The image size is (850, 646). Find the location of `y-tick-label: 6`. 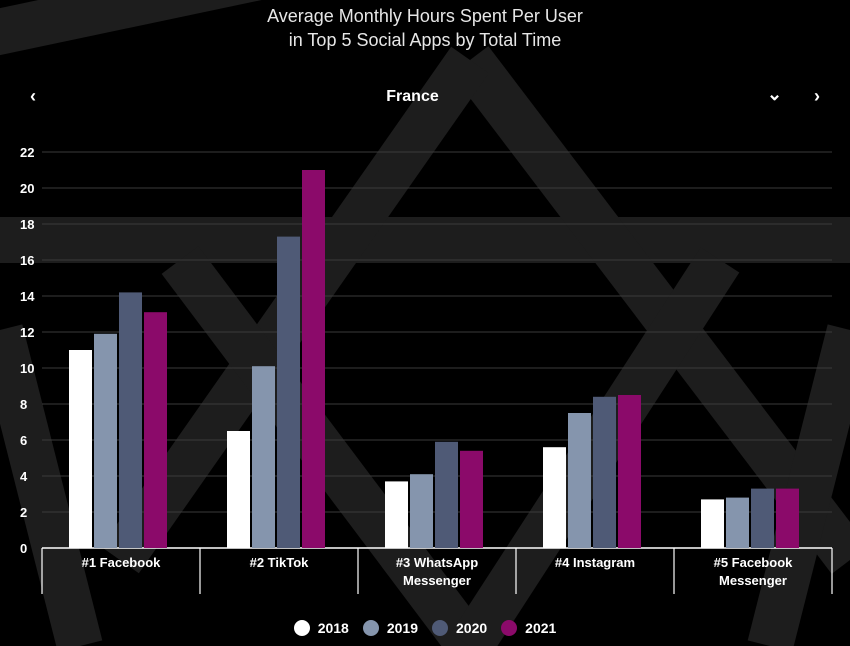

y-tick-label: 6 is located at coordinates (23, 440).